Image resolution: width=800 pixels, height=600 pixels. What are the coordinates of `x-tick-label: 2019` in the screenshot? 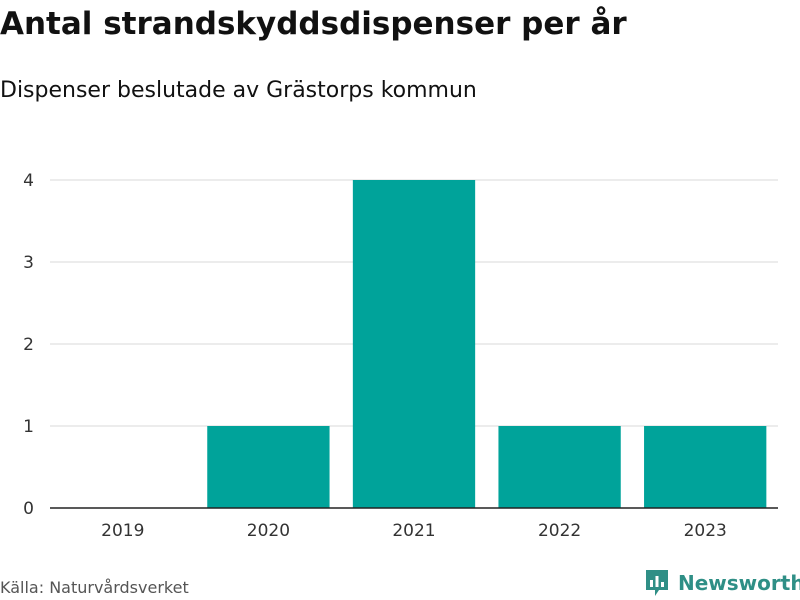 It's located at (122, 531).